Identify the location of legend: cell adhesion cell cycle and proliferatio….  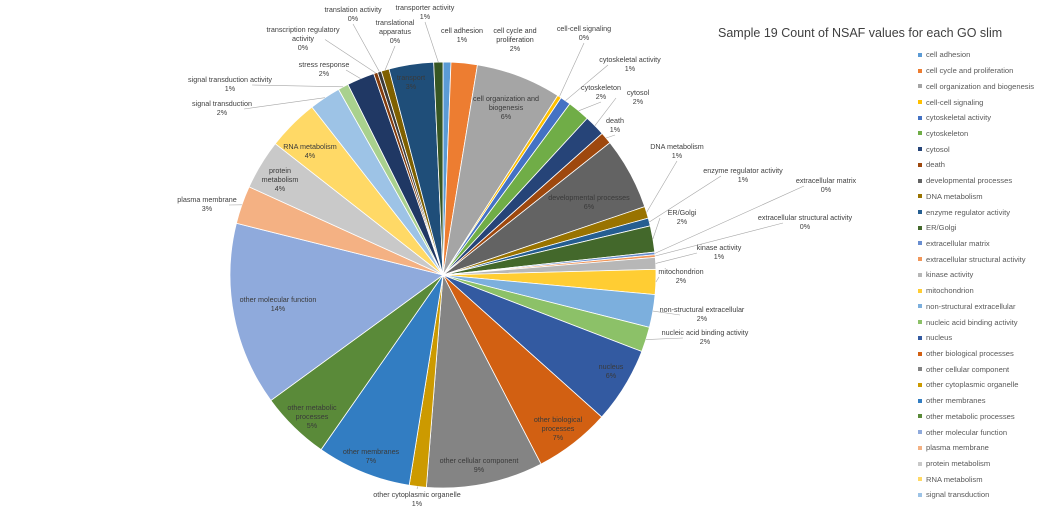
(980, 275).